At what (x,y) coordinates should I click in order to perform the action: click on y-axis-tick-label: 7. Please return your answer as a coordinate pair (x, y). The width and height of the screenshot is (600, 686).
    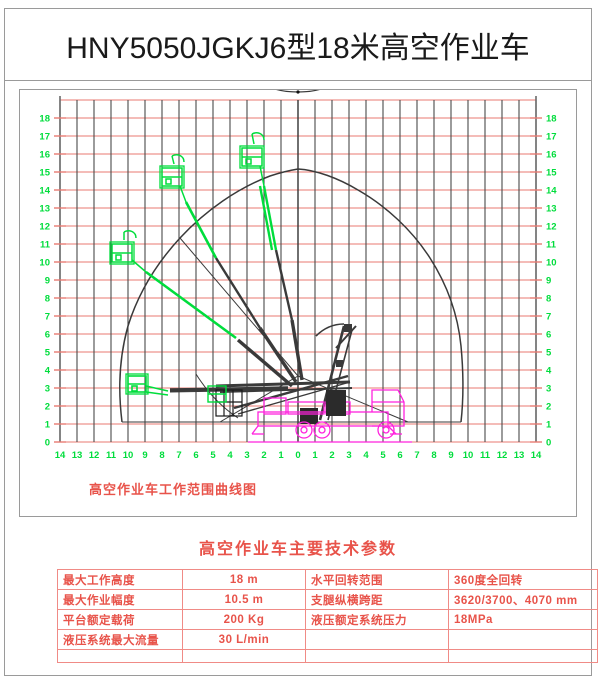
    Looking at the image, I should click on (47, 317).